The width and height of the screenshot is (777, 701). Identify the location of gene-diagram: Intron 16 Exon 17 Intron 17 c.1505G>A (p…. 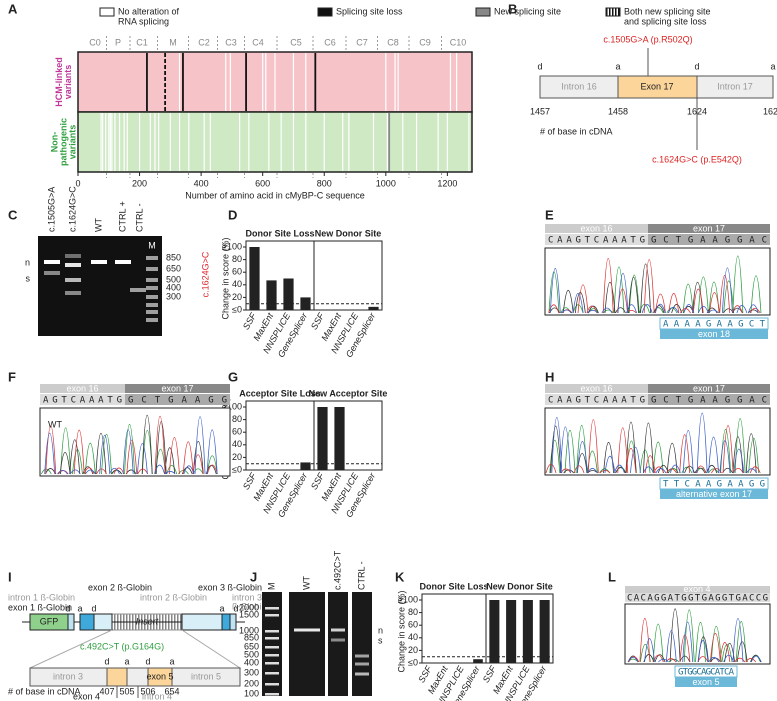
(656, 99).